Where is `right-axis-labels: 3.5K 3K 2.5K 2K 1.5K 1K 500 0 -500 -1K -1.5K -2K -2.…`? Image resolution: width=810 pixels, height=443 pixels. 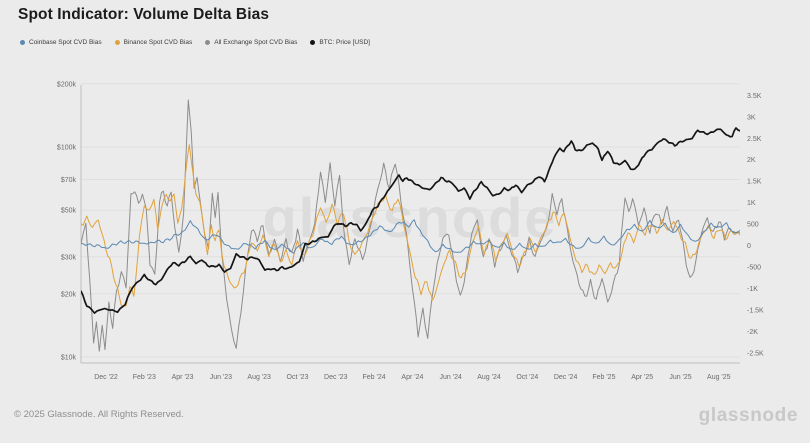
right-axis-labels: 3.5K 3K 2.5K 2K 1.5K 1K 500 0 -500 -1K -1.5K -2K -2.… is located at coordinates (755, 225).